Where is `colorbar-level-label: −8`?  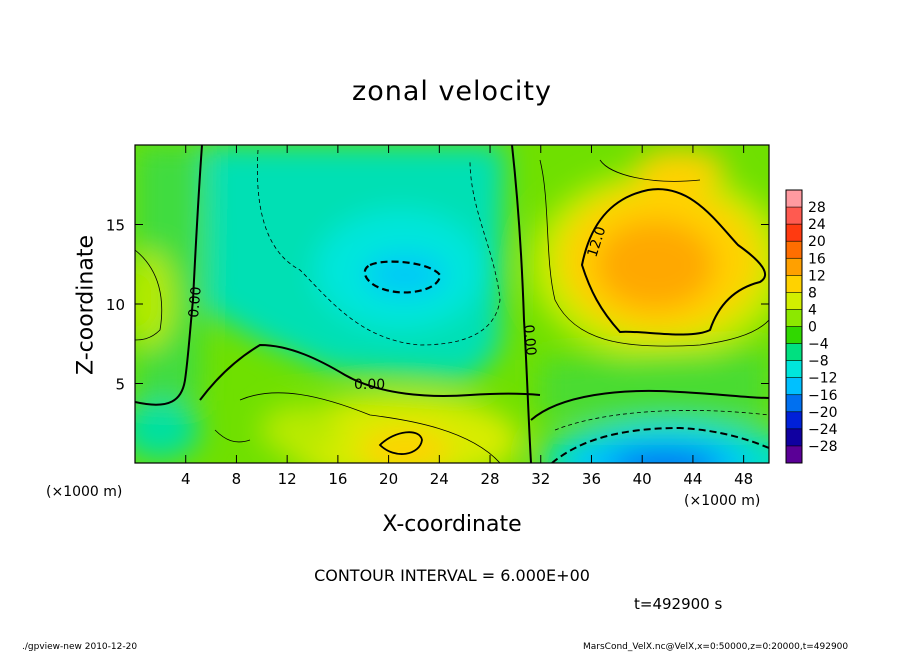
colorbar-level-label: −8 is located at coordinates (818, 362).